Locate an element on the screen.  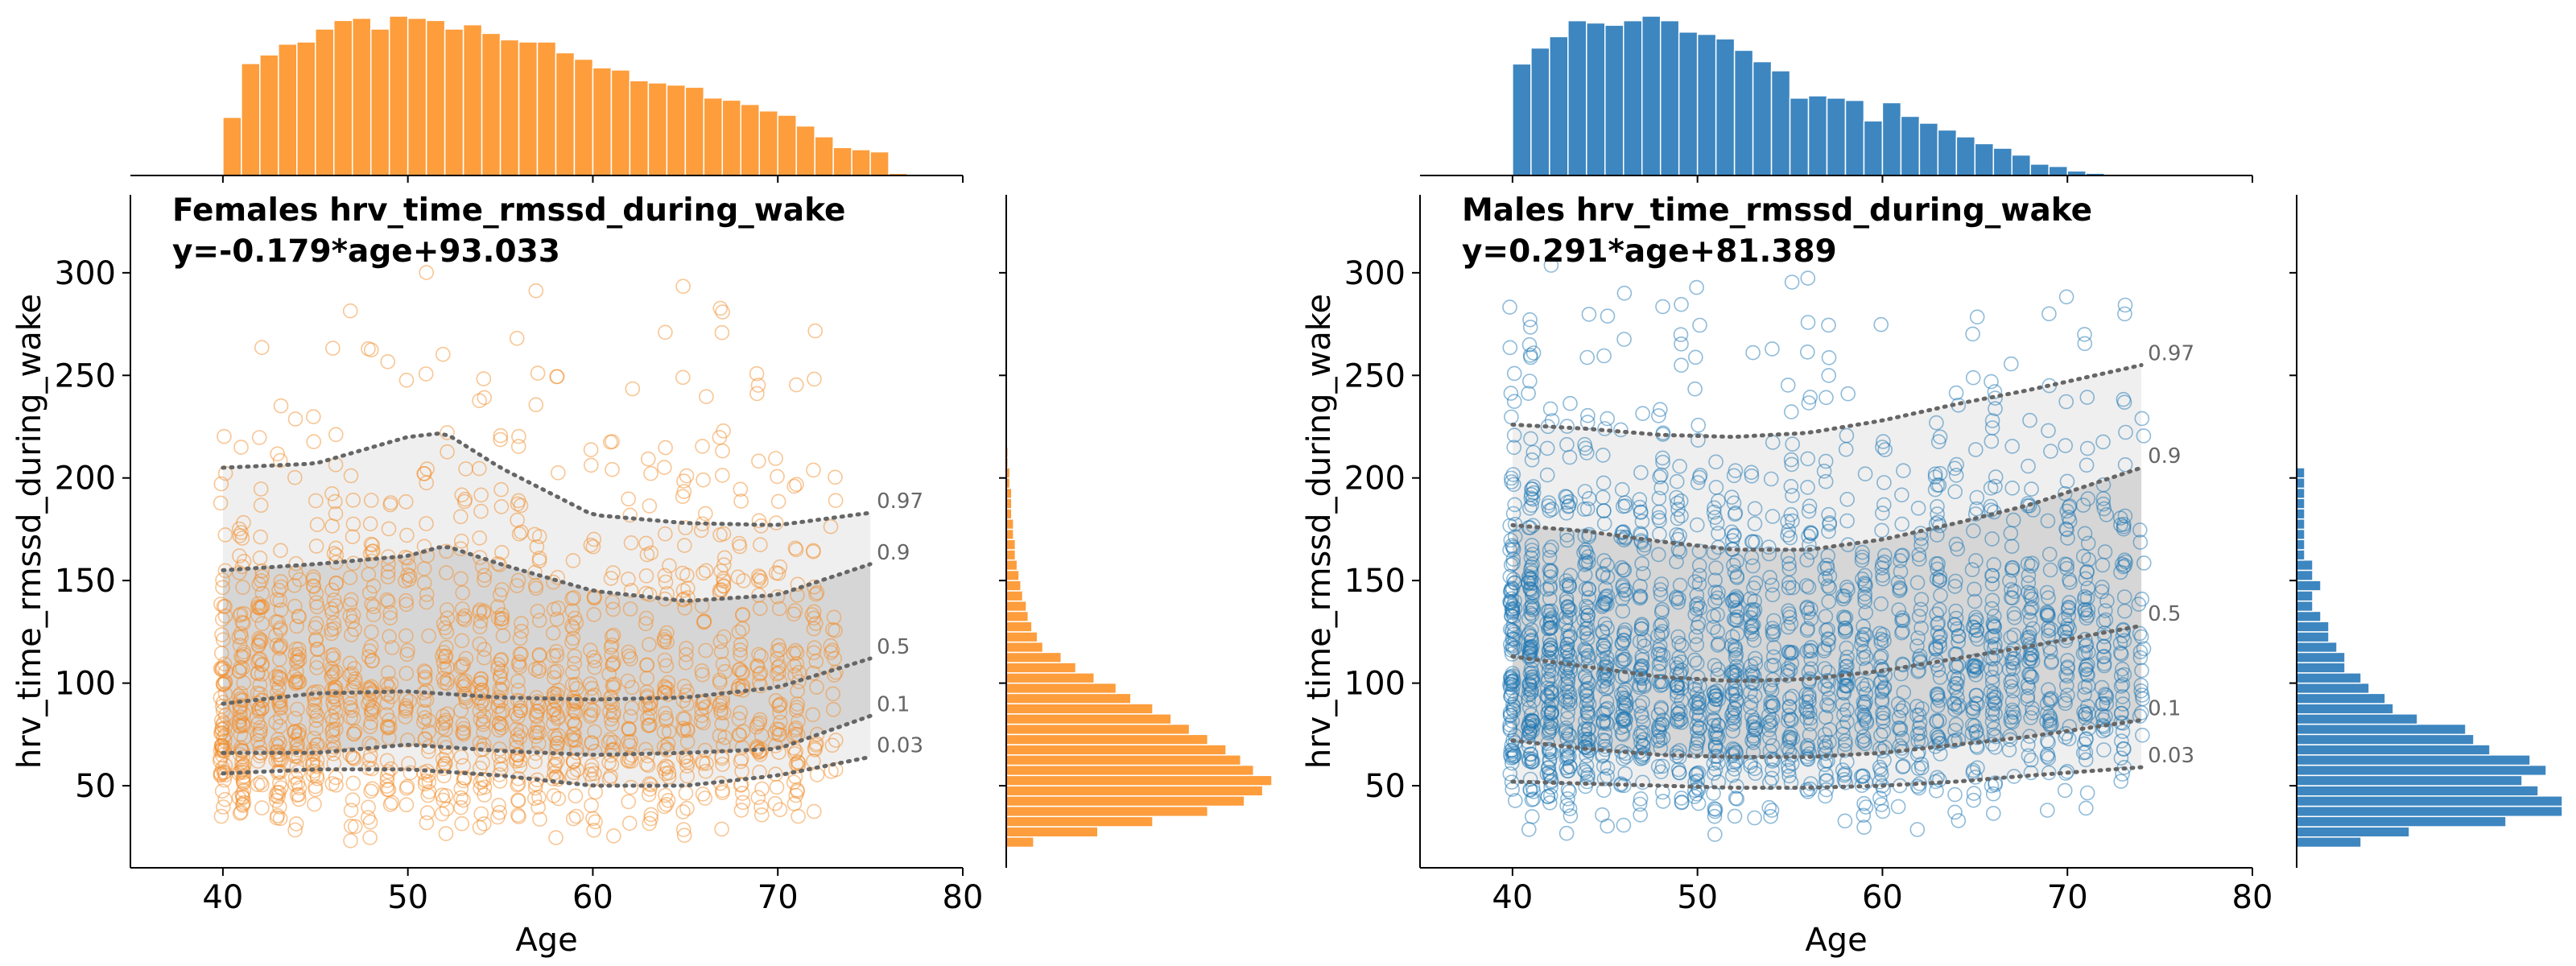
y-tick-label: 250 is located at coordinates (85, 375).